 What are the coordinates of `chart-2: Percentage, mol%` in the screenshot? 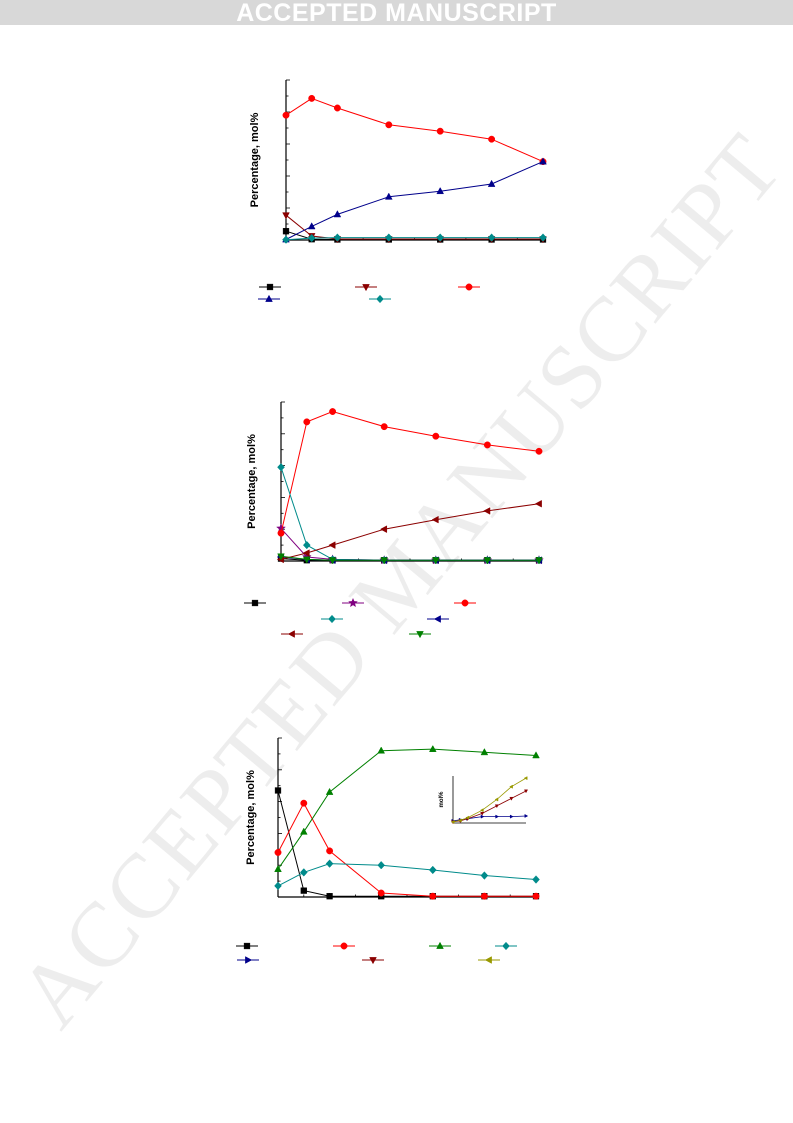 It's located at (395, 483).